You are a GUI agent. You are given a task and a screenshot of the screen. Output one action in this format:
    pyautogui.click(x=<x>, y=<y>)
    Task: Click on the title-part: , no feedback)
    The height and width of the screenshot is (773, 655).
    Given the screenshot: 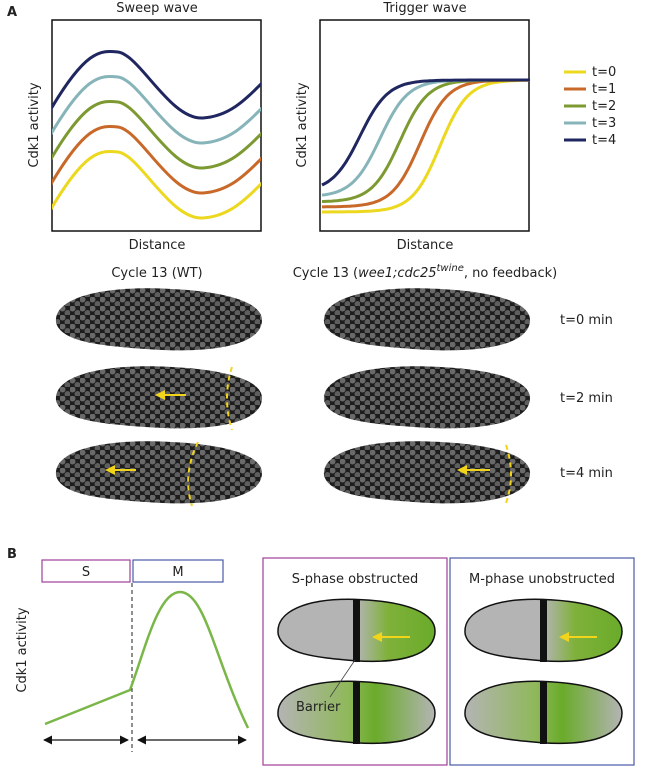 What is the action you would take?
    pyautogui.click(x=510, y=273)
    